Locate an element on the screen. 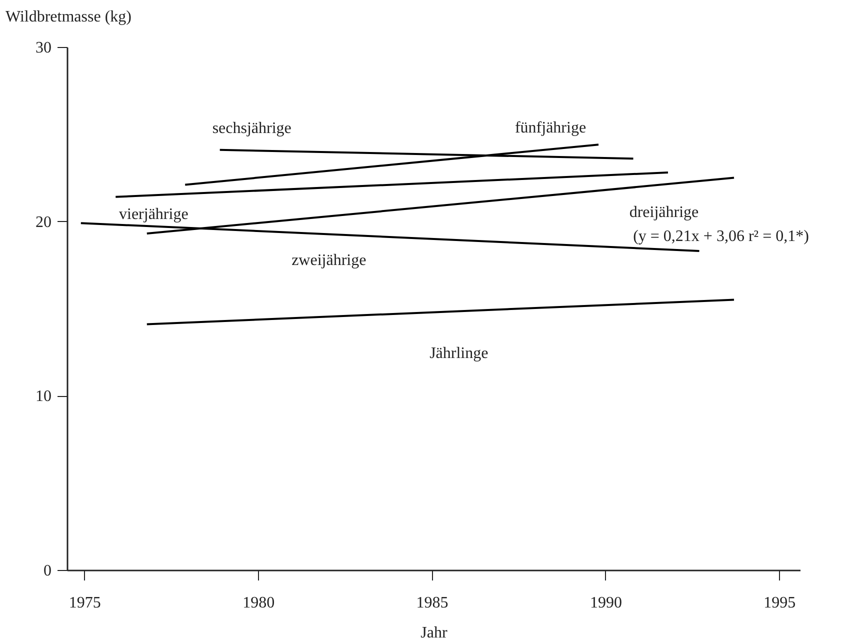  y-tick-label: 0 is located at coordinates (48, 571).